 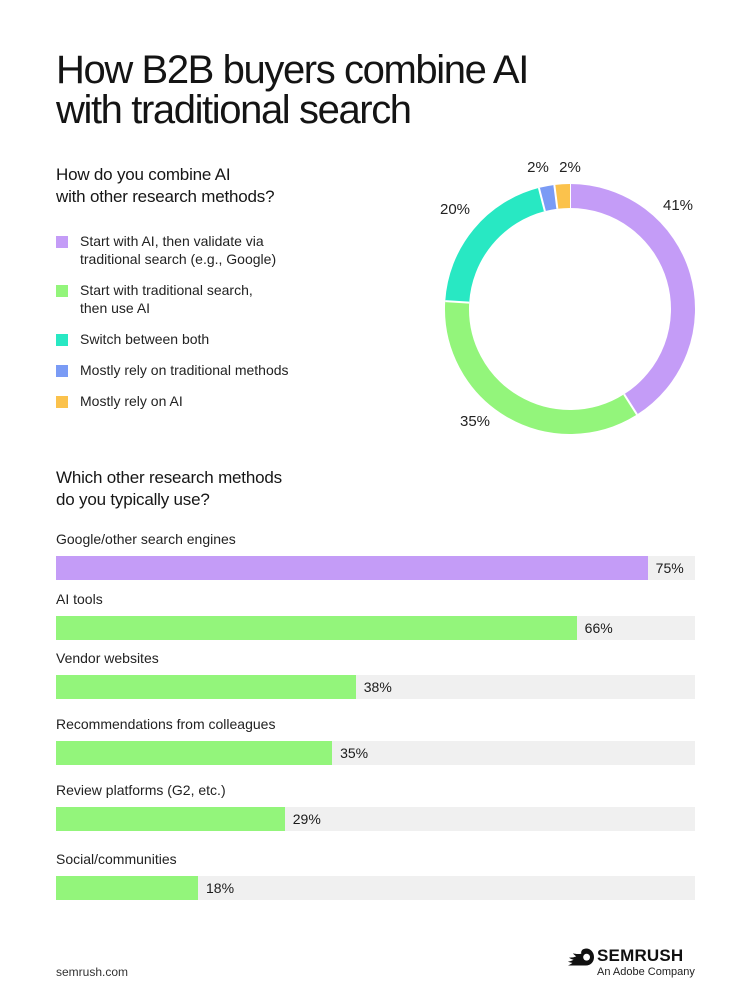 I want to click on donut-question-line-1: How do you combine AI, so click(x=143, y=174).